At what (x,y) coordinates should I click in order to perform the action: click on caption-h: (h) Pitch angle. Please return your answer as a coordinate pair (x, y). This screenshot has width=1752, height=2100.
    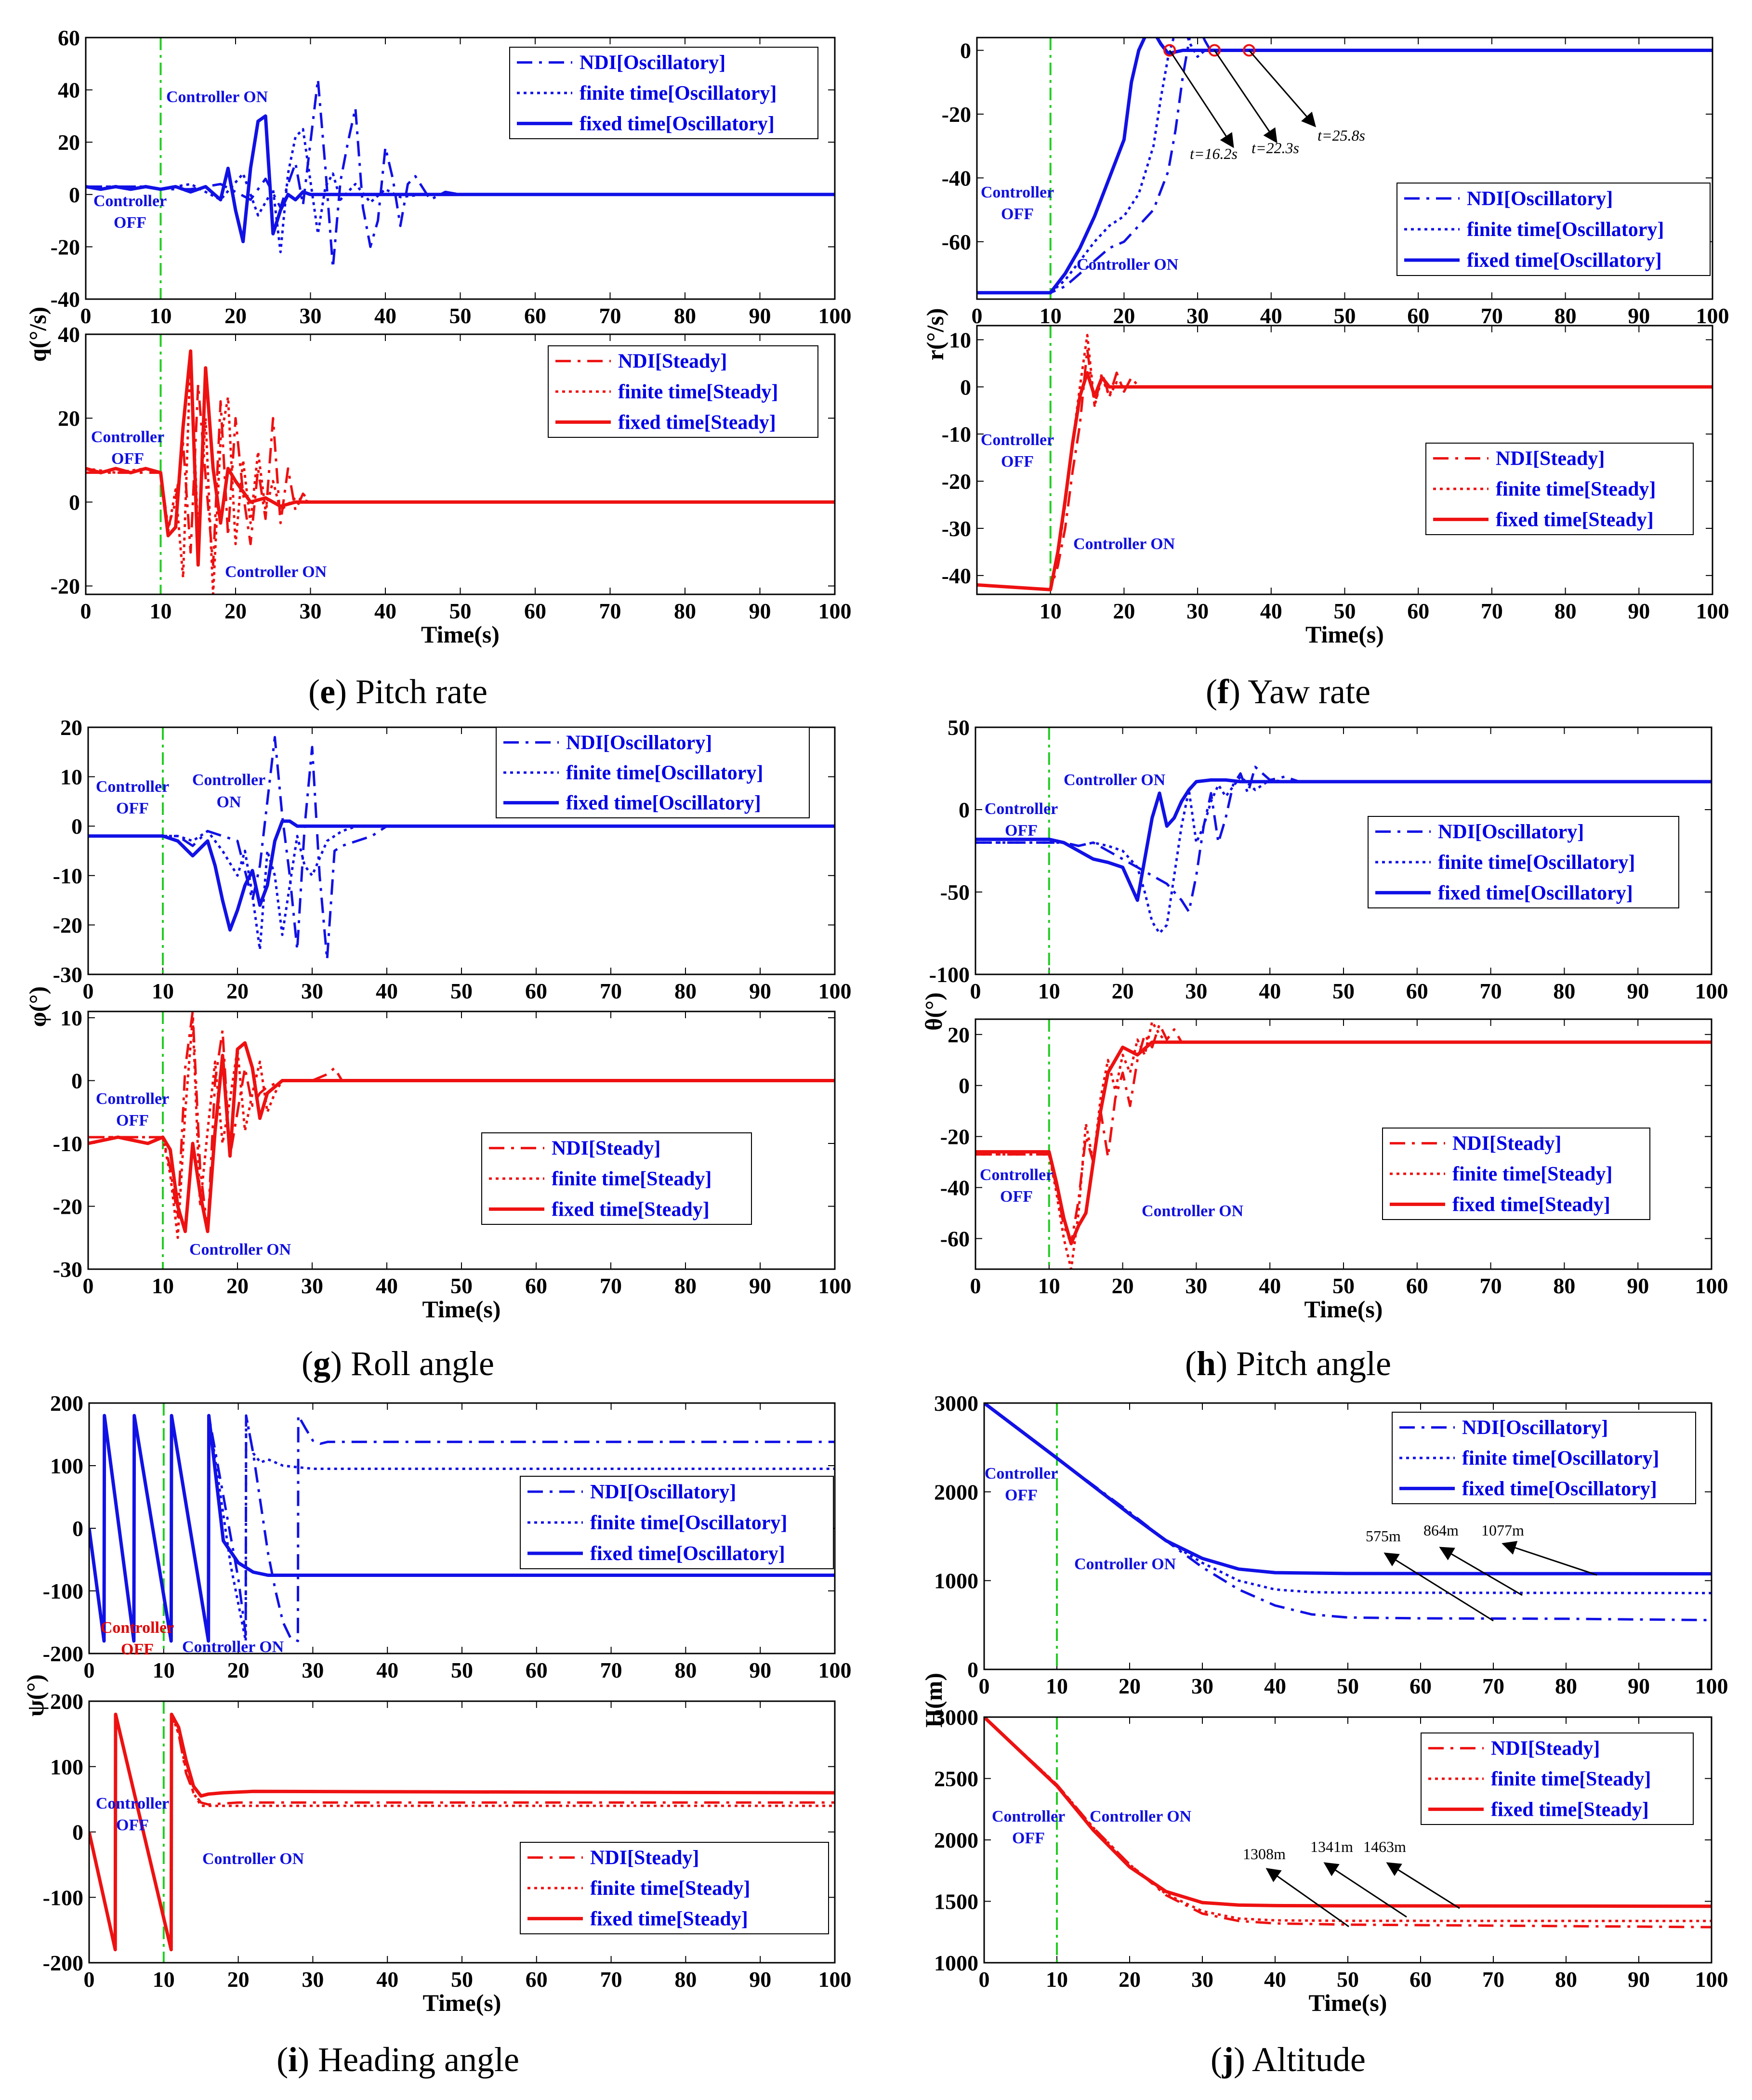
    Looking at the image, I should click on (1288, 1364).